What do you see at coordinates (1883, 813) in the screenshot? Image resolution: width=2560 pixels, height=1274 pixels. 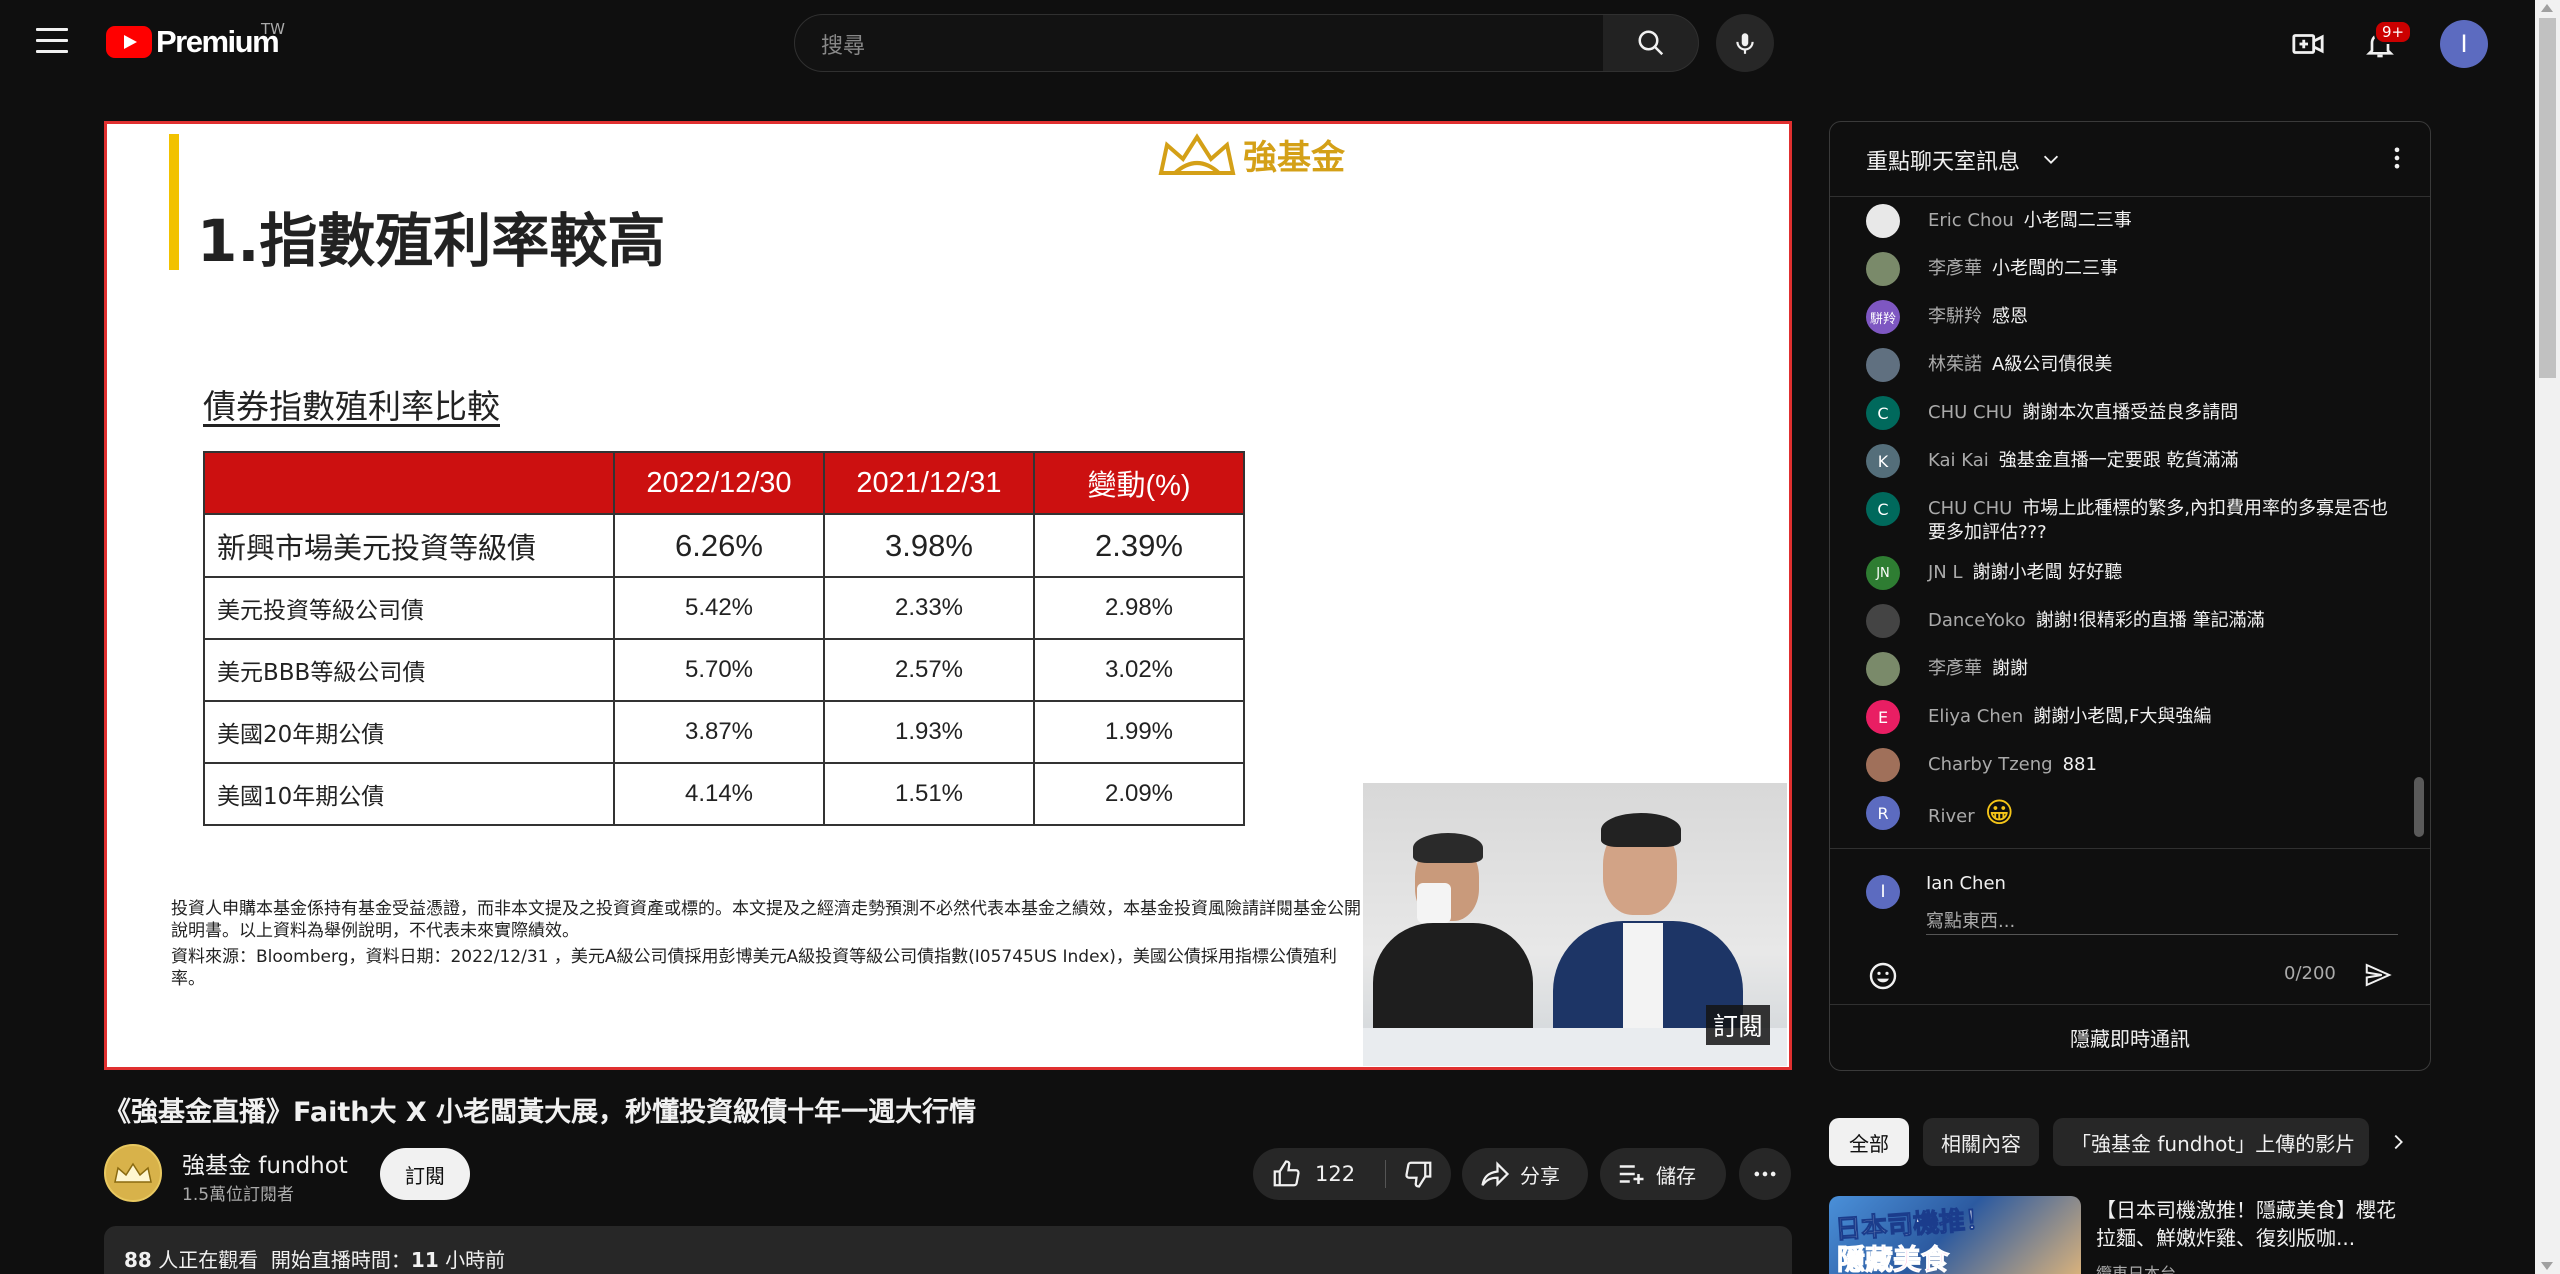 I see `chat-author-avatar: R` at bounding box center [1883, 813].